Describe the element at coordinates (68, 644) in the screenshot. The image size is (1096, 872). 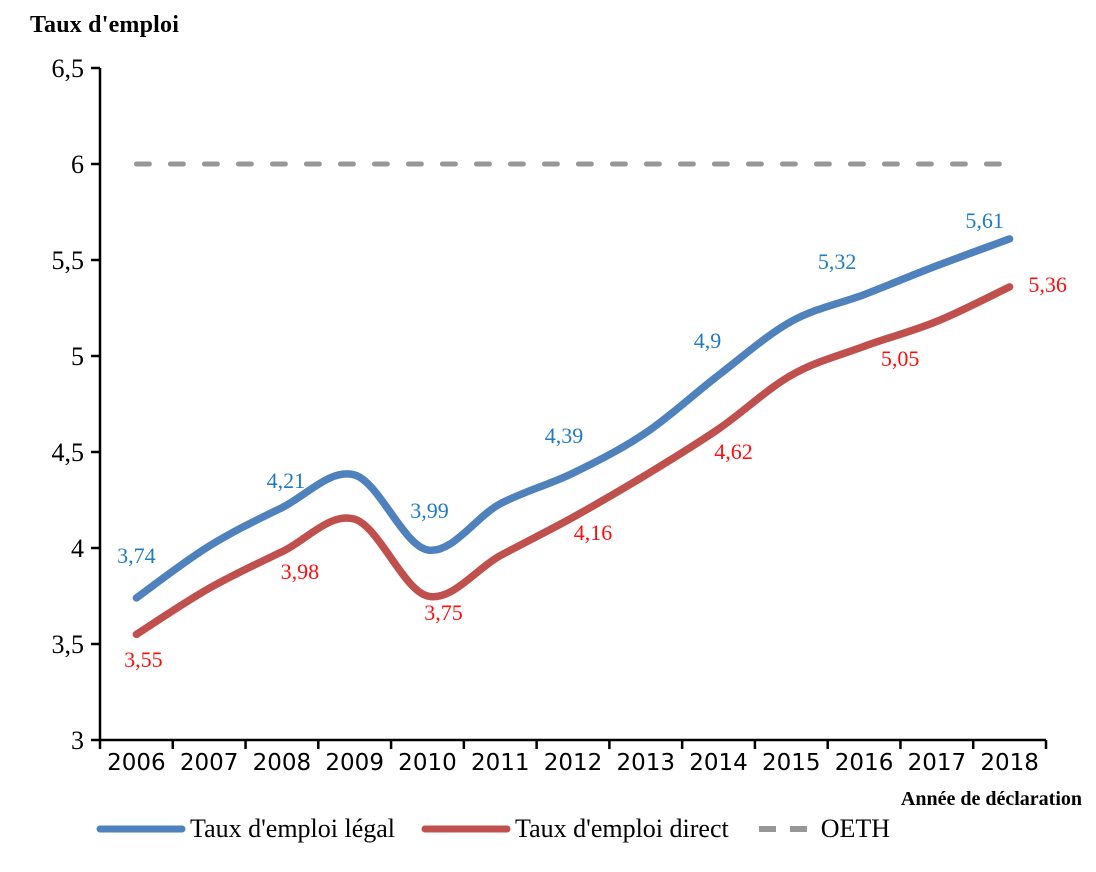
I see `y-axis-tick-label: 3,5` at that location.